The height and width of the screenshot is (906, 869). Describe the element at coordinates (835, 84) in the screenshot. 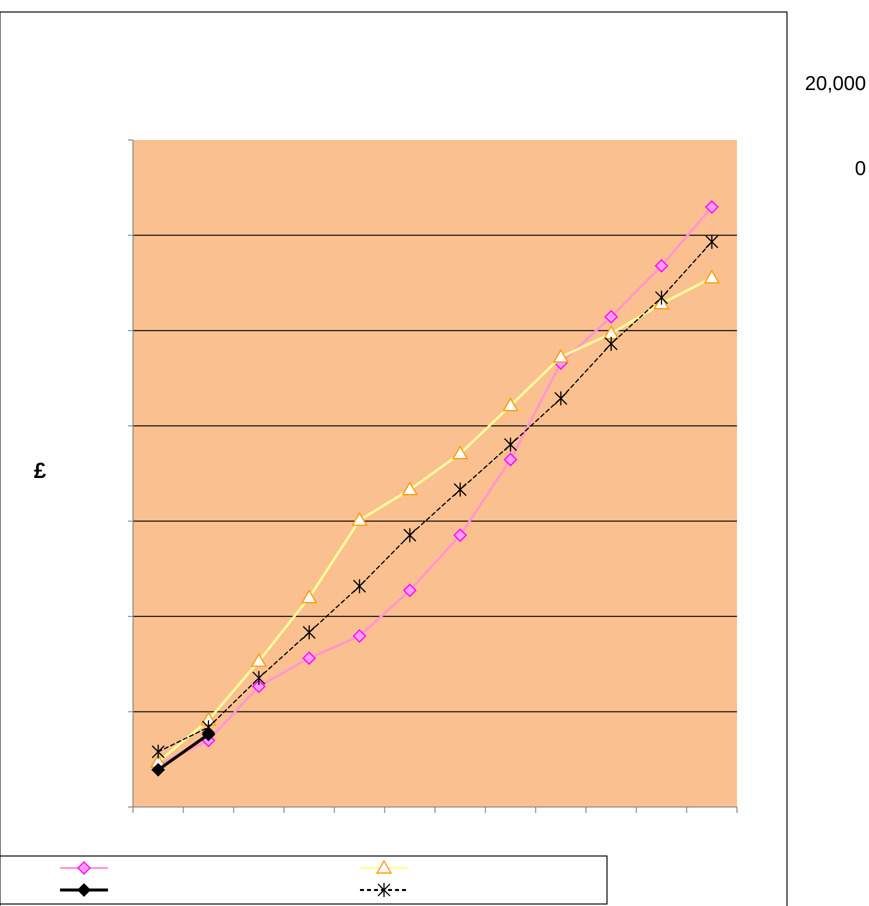

I see `text: 20,000` at that location.